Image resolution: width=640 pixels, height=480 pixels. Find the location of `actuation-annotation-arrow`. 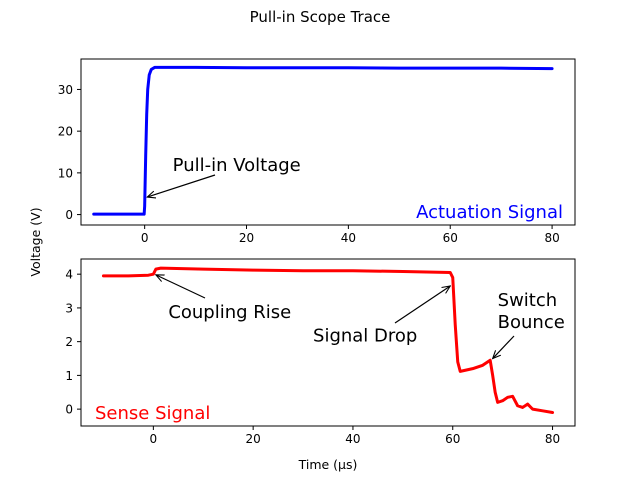

actuation-annotation-arrow is located at coordinates (181, 185).